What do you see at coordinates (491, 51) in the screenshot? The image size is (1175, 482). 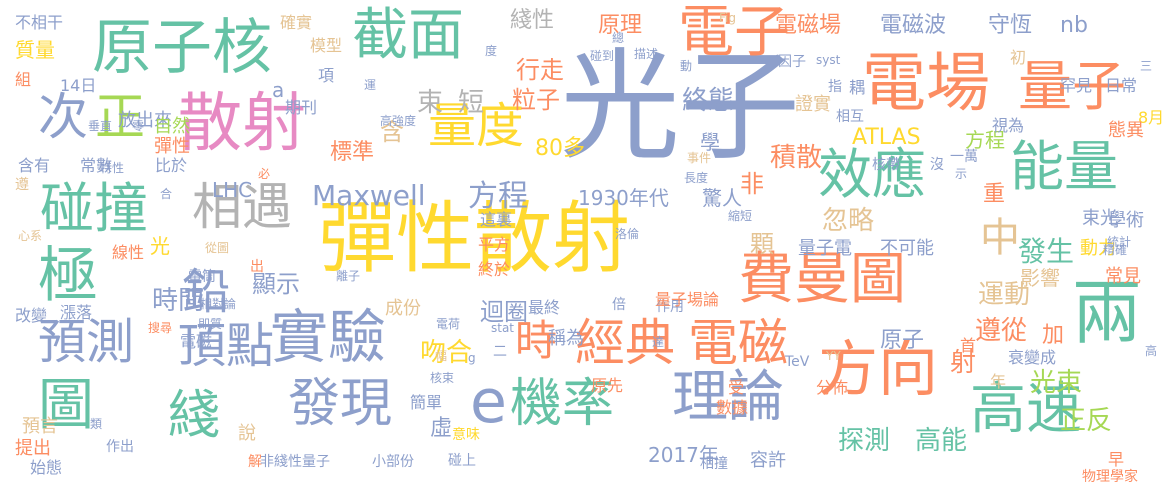 I see `cloud-word: 度` at bounding box center [491, 51].